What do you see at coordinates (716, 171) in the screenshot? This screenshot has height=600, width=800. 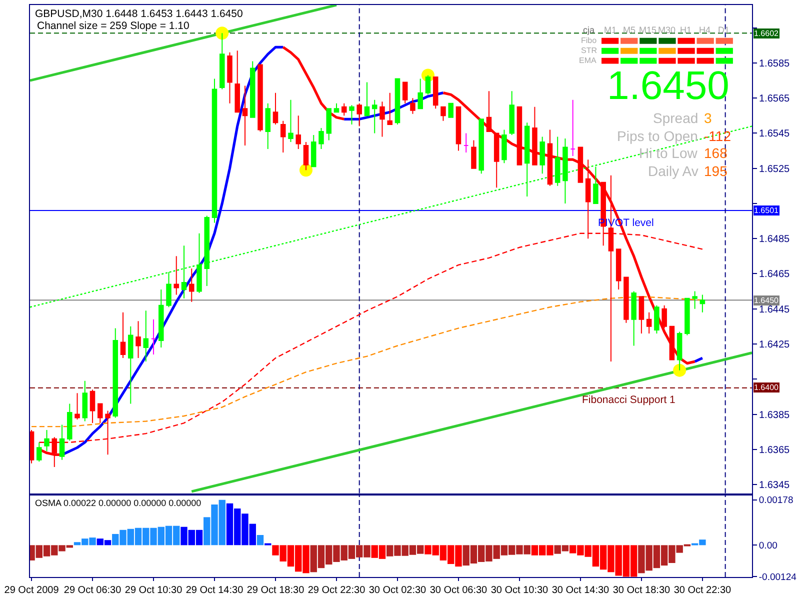 I see `annotation: 195` at bounding box center [716, 171].